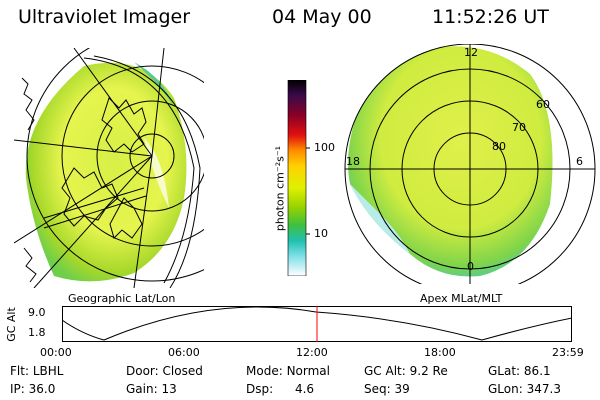 The image size is (600, 400). I want to click on header-date: 04 May 00, so click(322, 17).